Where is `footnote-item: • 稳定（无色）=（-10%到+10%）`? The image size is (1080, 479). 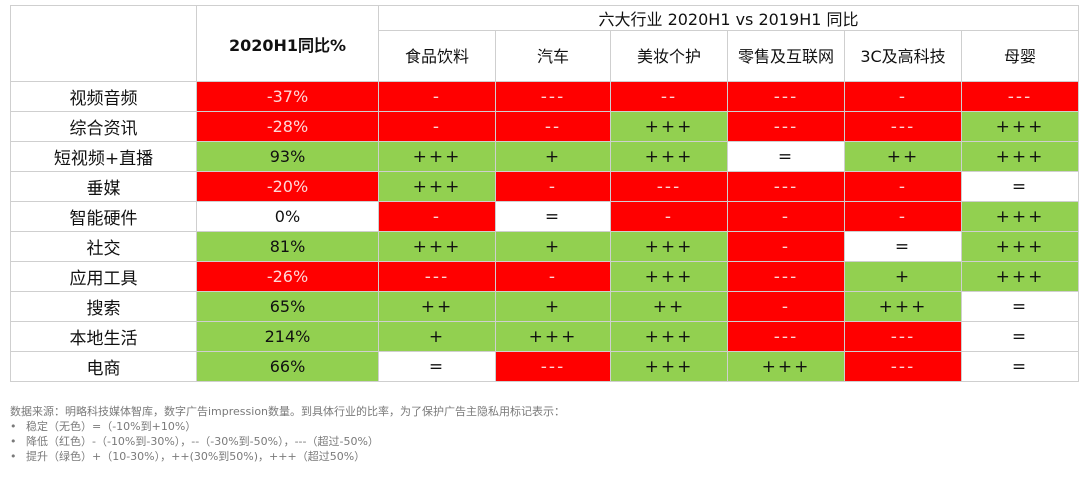 footnote-item: • 稳定（无色）=（-10%到+10%） is located at coordinates (287, 426).